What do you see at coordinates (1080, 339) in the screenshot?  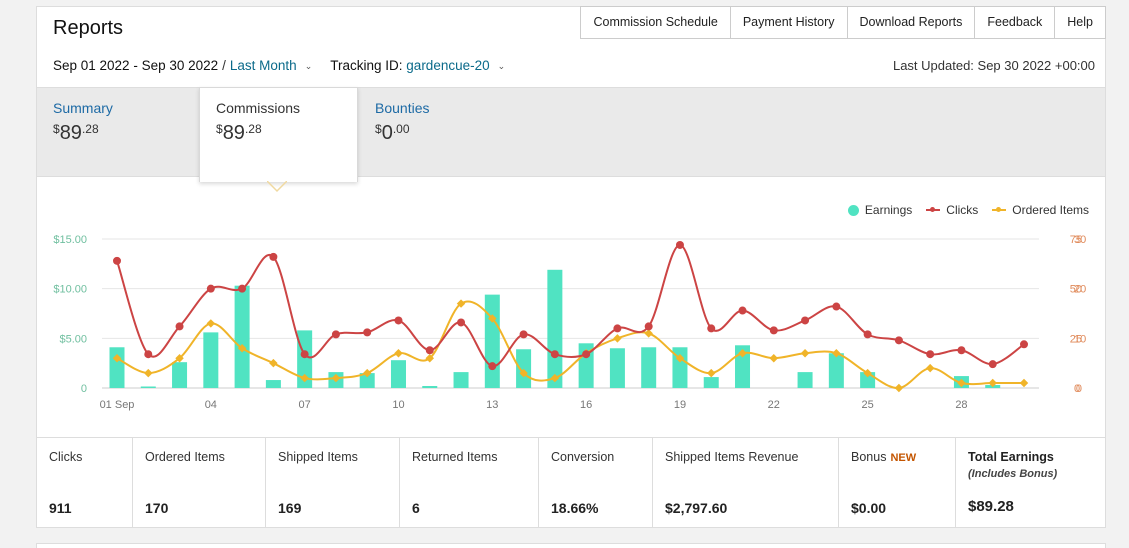 I see `right-axis-tick-items: 10` at bounding box center [1080, 339].